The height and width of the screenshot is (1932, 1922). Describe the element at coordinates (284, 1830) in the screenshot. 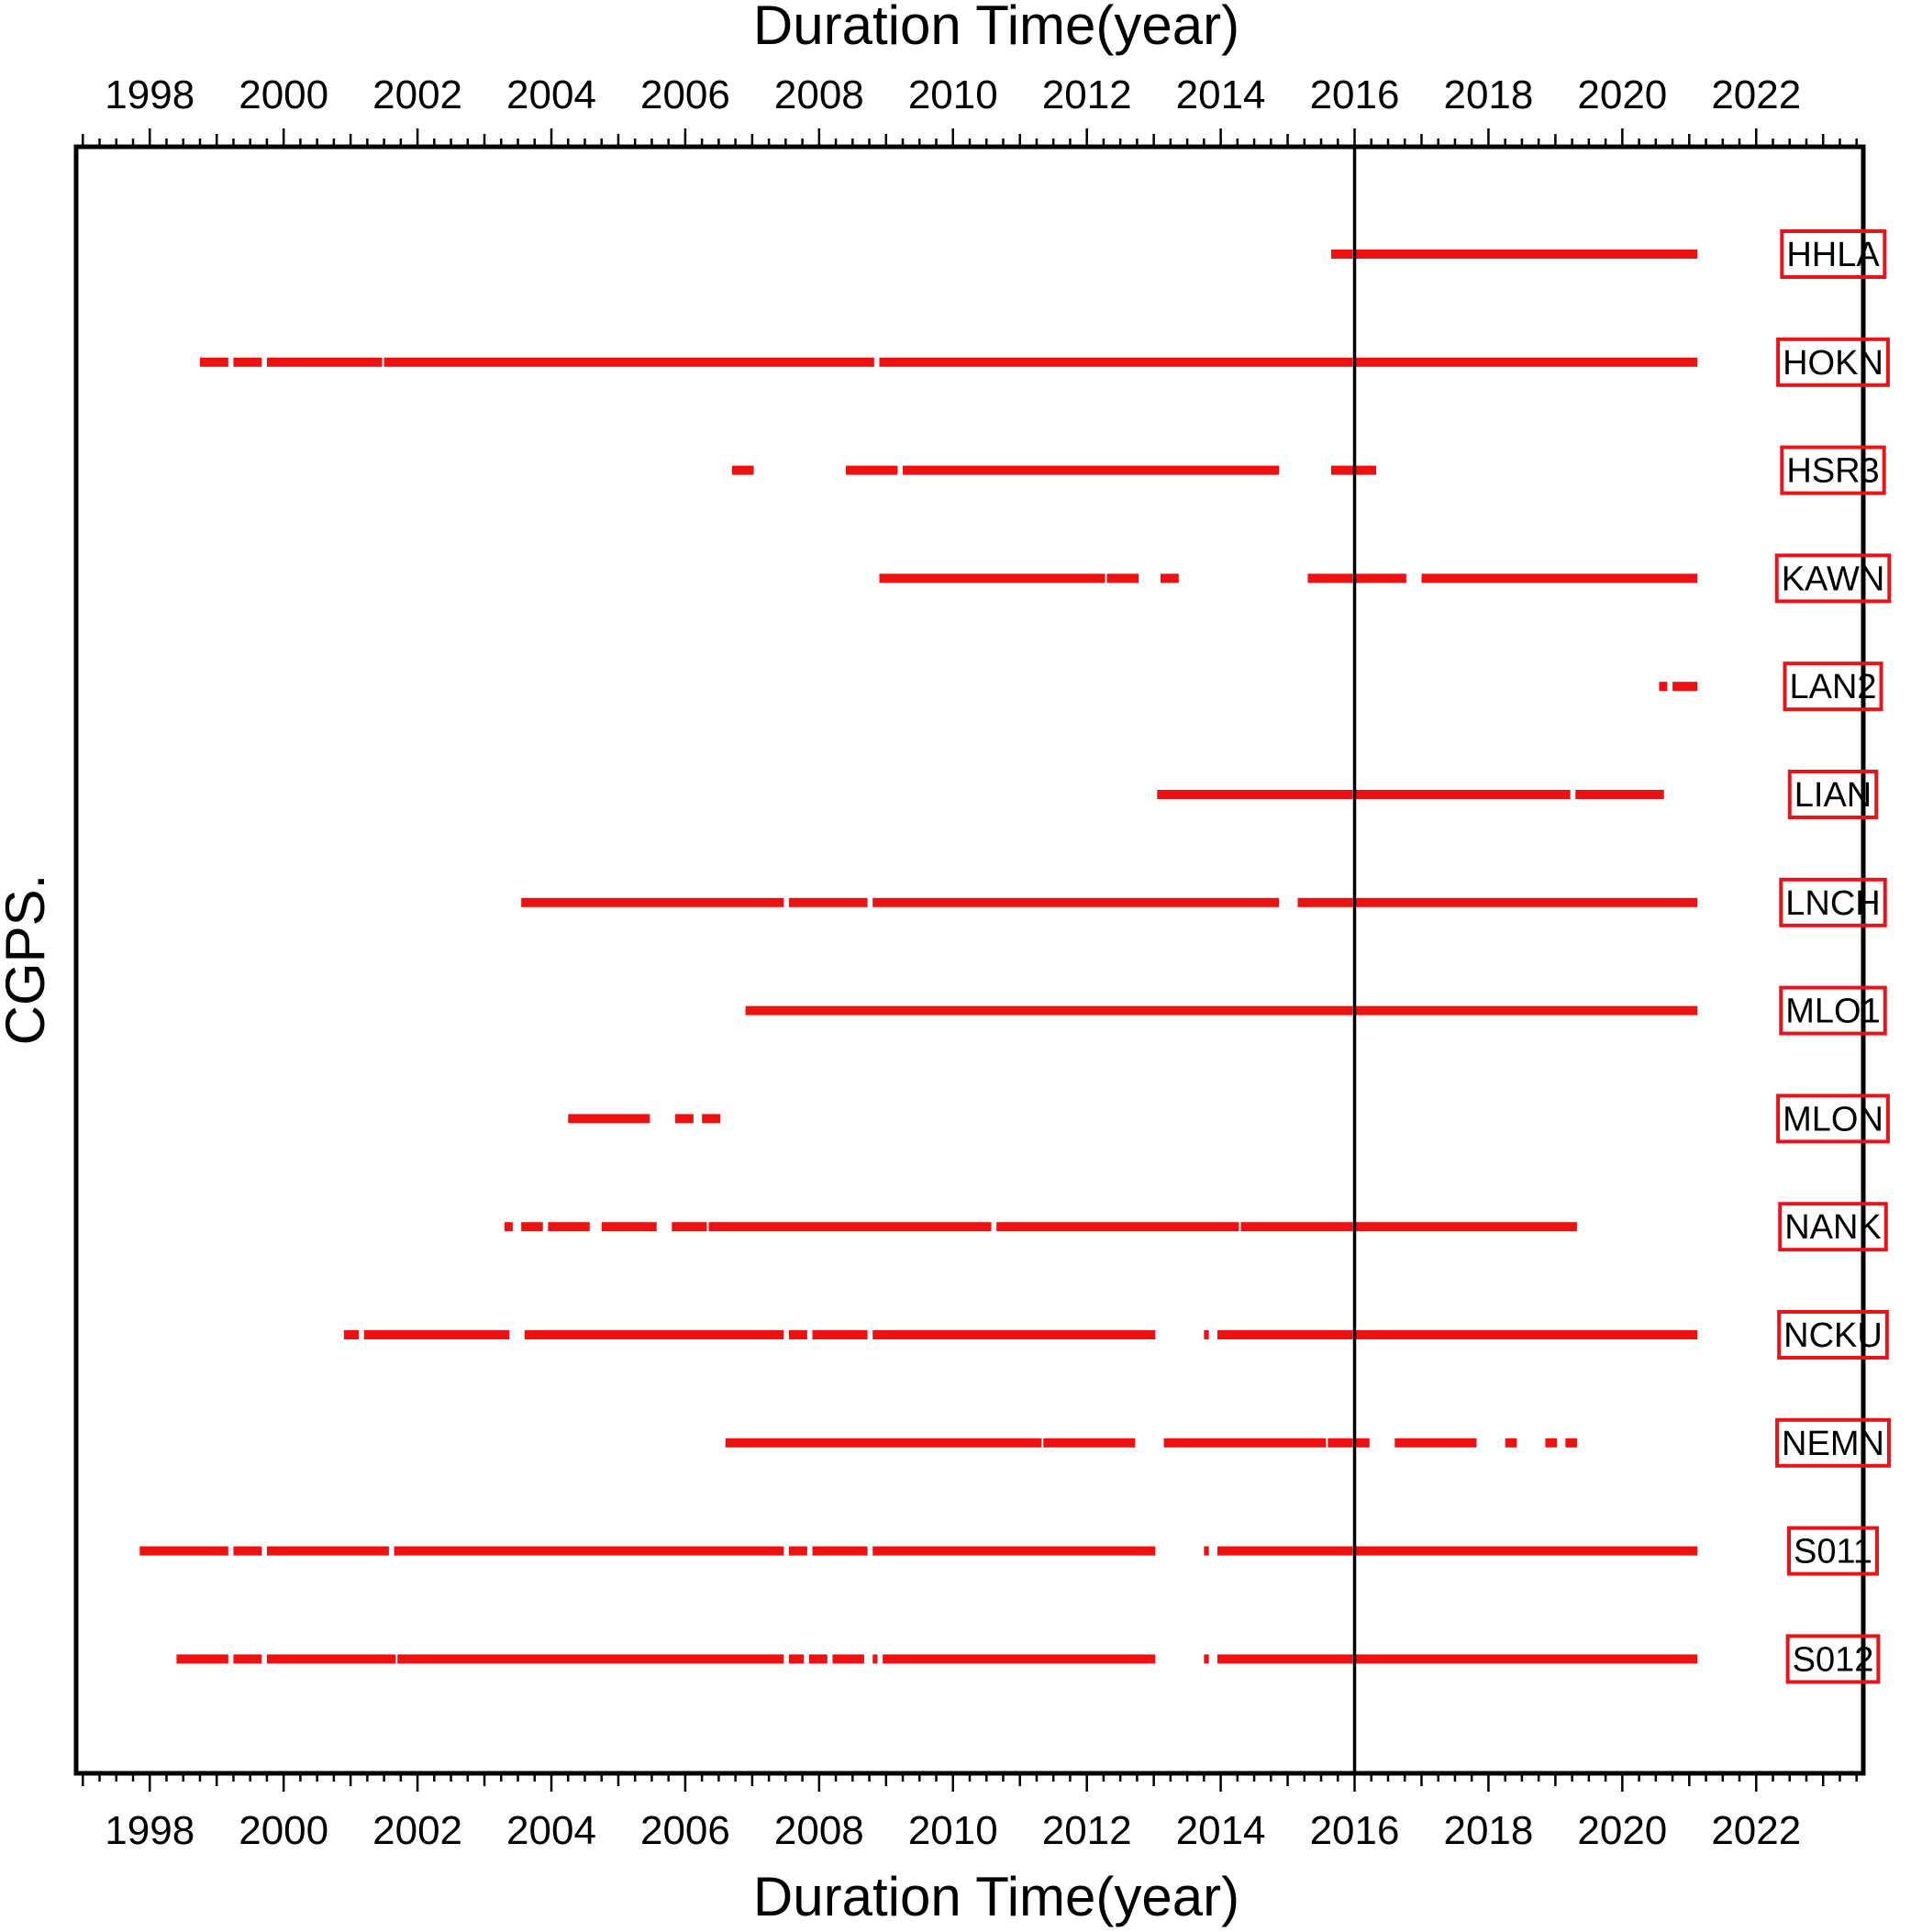

I see `x-tick-label-bottom: 2000` at that location.